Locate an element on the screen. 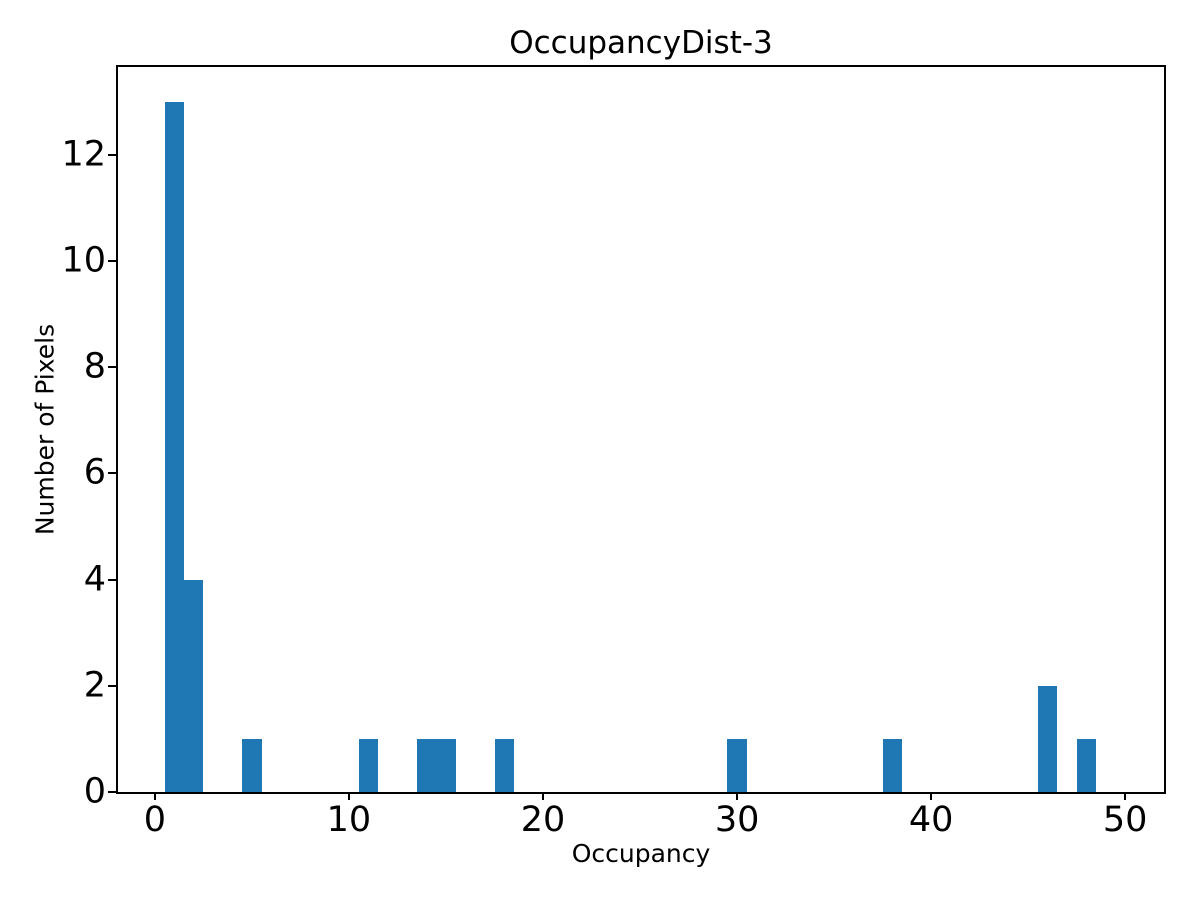 The width and height of the screenshot is (1200, 900). chart-title: OccupancyDist-3 is located at coordinates (641, 43).